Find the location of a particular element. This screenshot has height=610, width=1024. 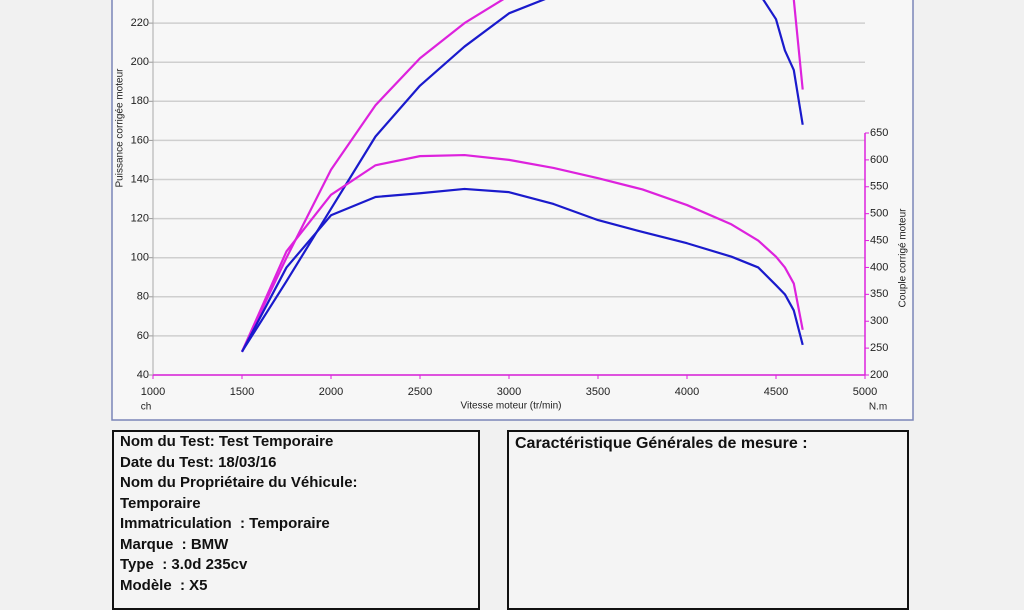

info-line: Temporaire is located at coordinates (160, 503).